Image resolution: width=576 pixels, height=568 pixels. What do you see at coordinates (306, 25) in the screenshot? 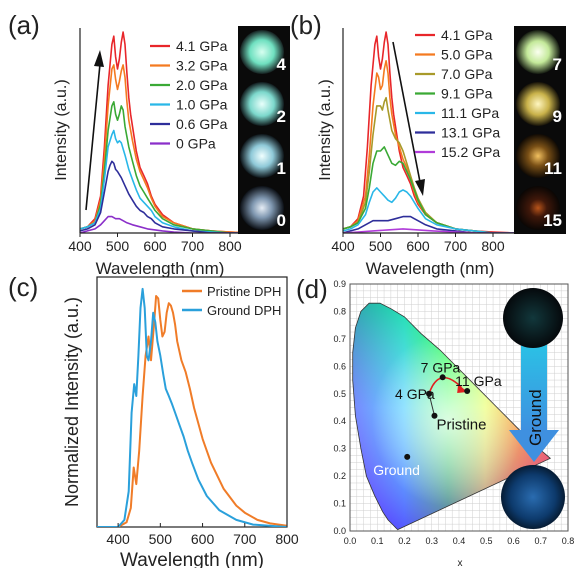
I see `panel-label-b: (b)` at bounding box center [306, 25].